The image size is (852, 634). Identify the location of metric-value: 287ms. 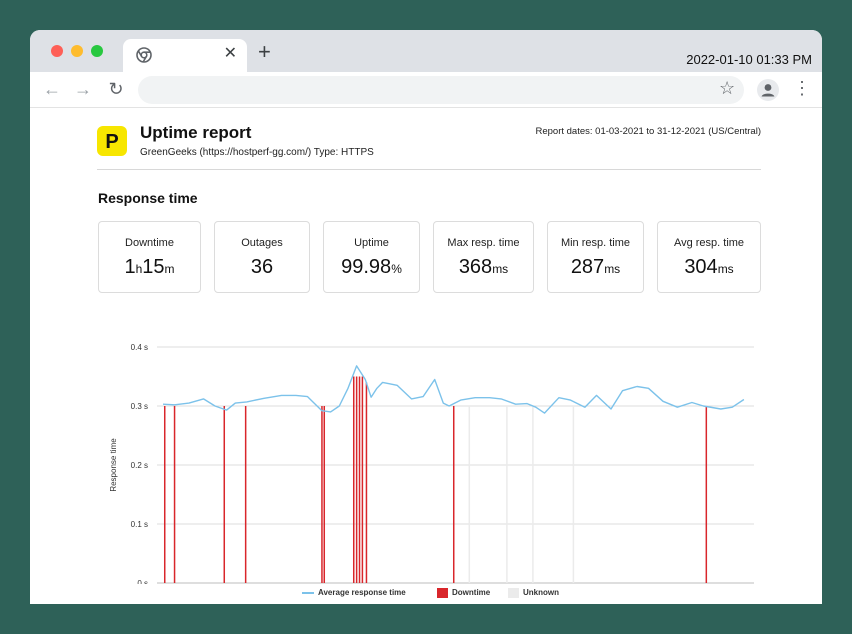
(595, 267).